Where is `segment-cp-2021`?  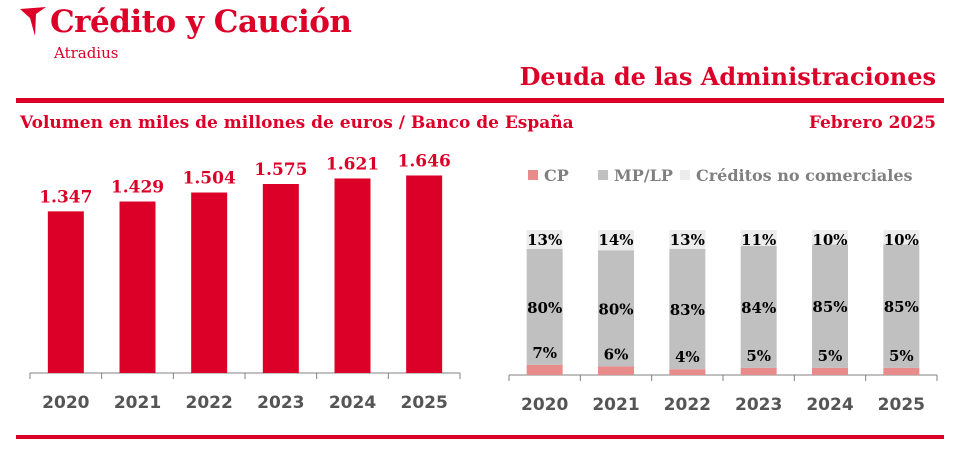
segment-cp-2021 is located at coordinates (616, 370).